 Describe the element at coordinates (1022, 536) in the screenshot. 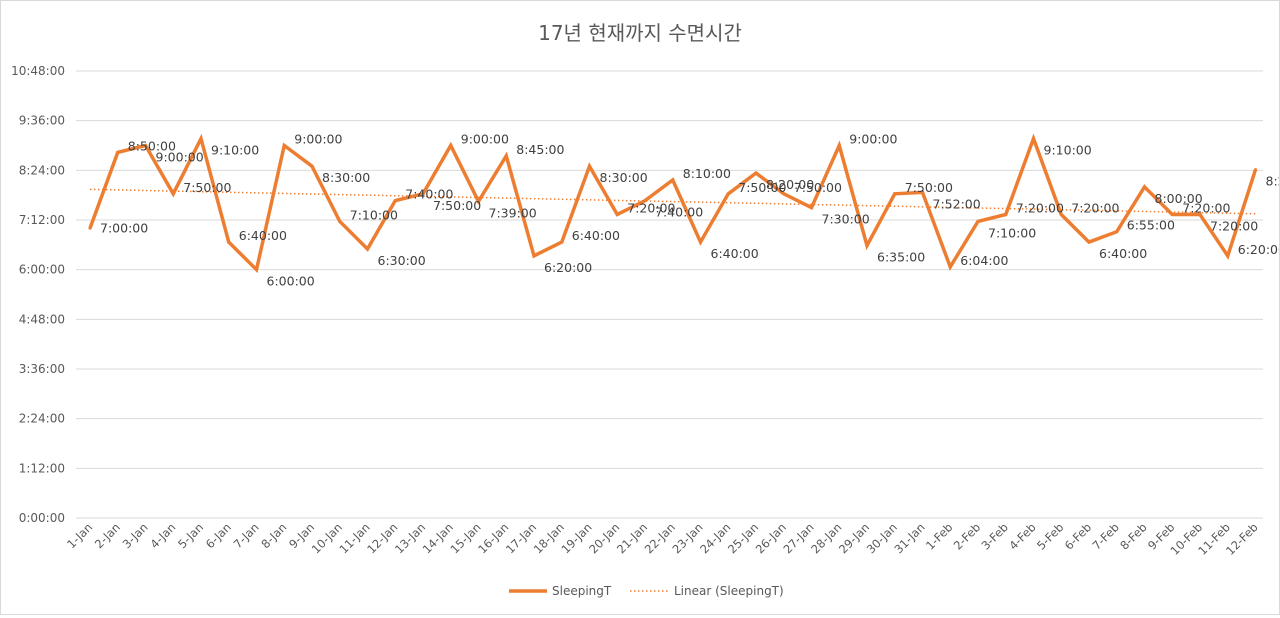

I see `x-tick-label: 4-Feb` at that location.